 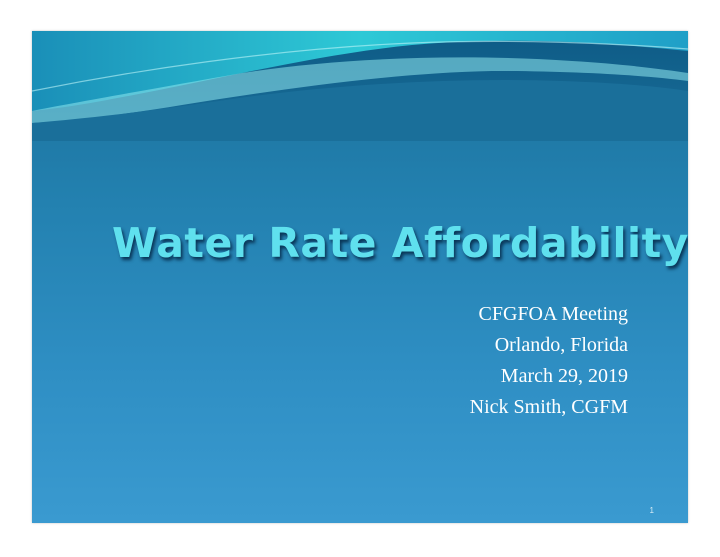 What do you see at coordinates (553, 314) in the screenshot?
I see `subtitle-meeting: CFGFOA Meeting` at bounding box center [553, 314].